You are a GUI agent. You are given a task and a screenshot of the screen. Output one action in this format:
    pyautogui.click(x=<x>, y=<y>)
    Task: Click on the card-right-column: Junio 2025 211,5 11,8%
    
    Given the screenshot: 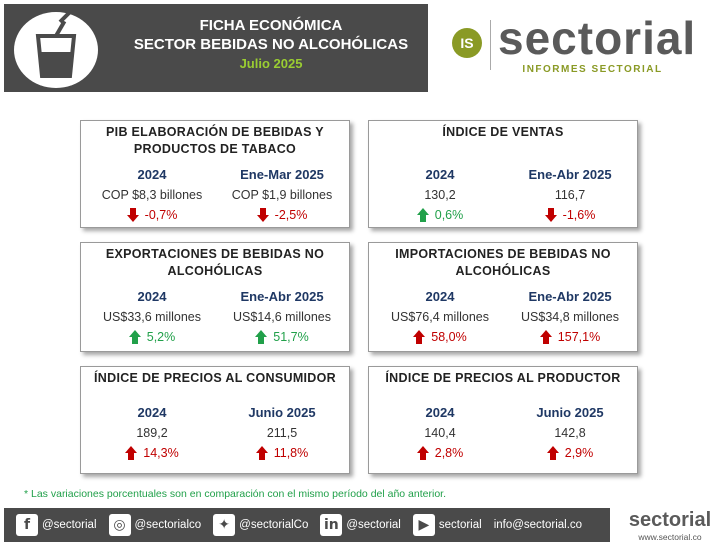 What is the action you would take?
    pyautogui.click(x=282, y=435)
    